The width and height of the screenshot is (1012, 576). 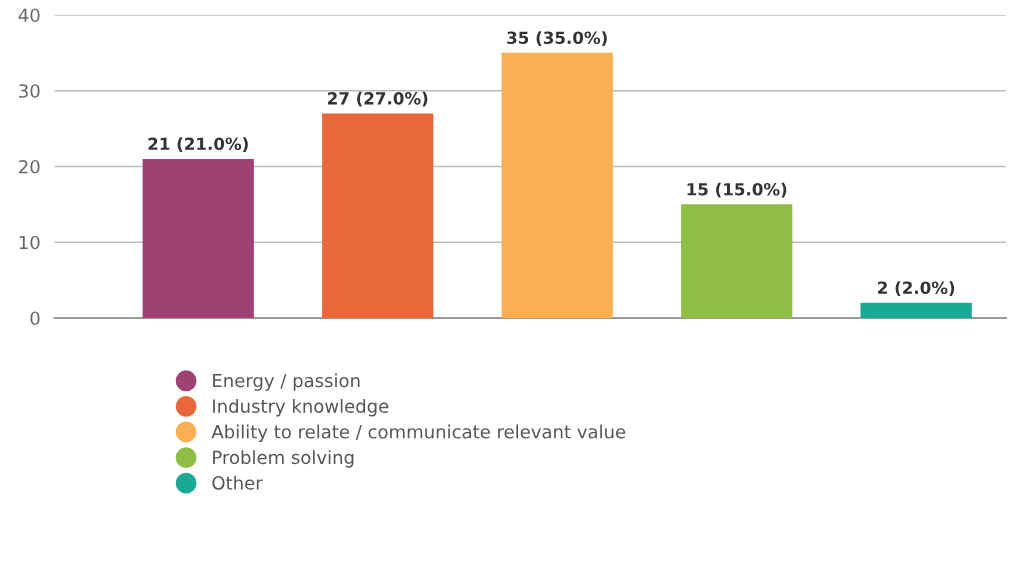 What do you see at coordinates (283, 459) in the screenshot?
I see `legend-label: Problem solving` at bounding box center [283, 459].